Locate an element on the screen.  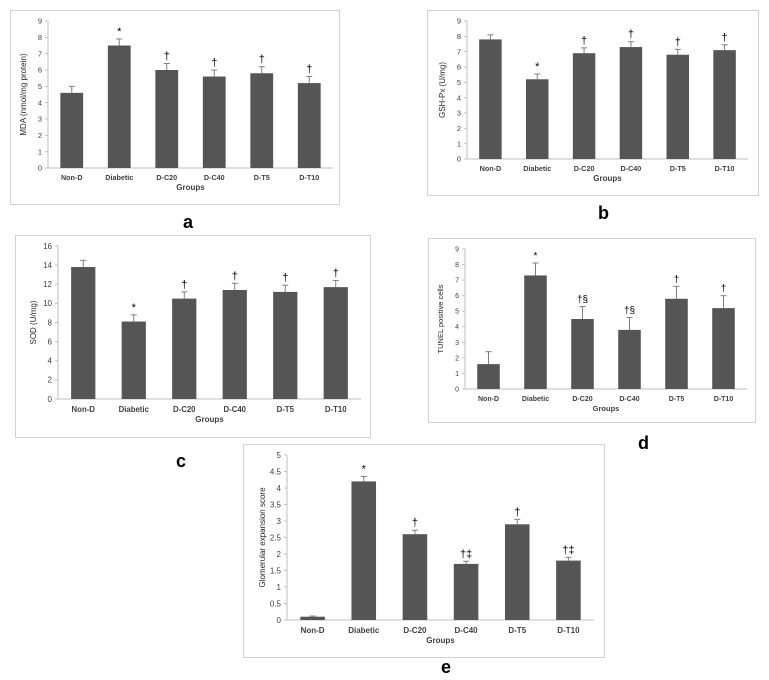
panel-label-b: b is located at coordinates (603, 213).